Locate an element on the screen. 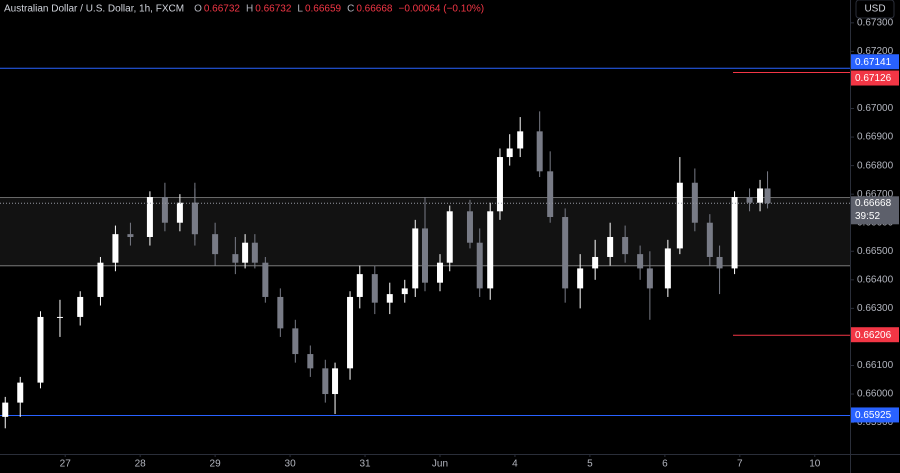 This screenshot has width=900, height=473. price-badge-label: 0.67141 is located at coordinates (873, 62).